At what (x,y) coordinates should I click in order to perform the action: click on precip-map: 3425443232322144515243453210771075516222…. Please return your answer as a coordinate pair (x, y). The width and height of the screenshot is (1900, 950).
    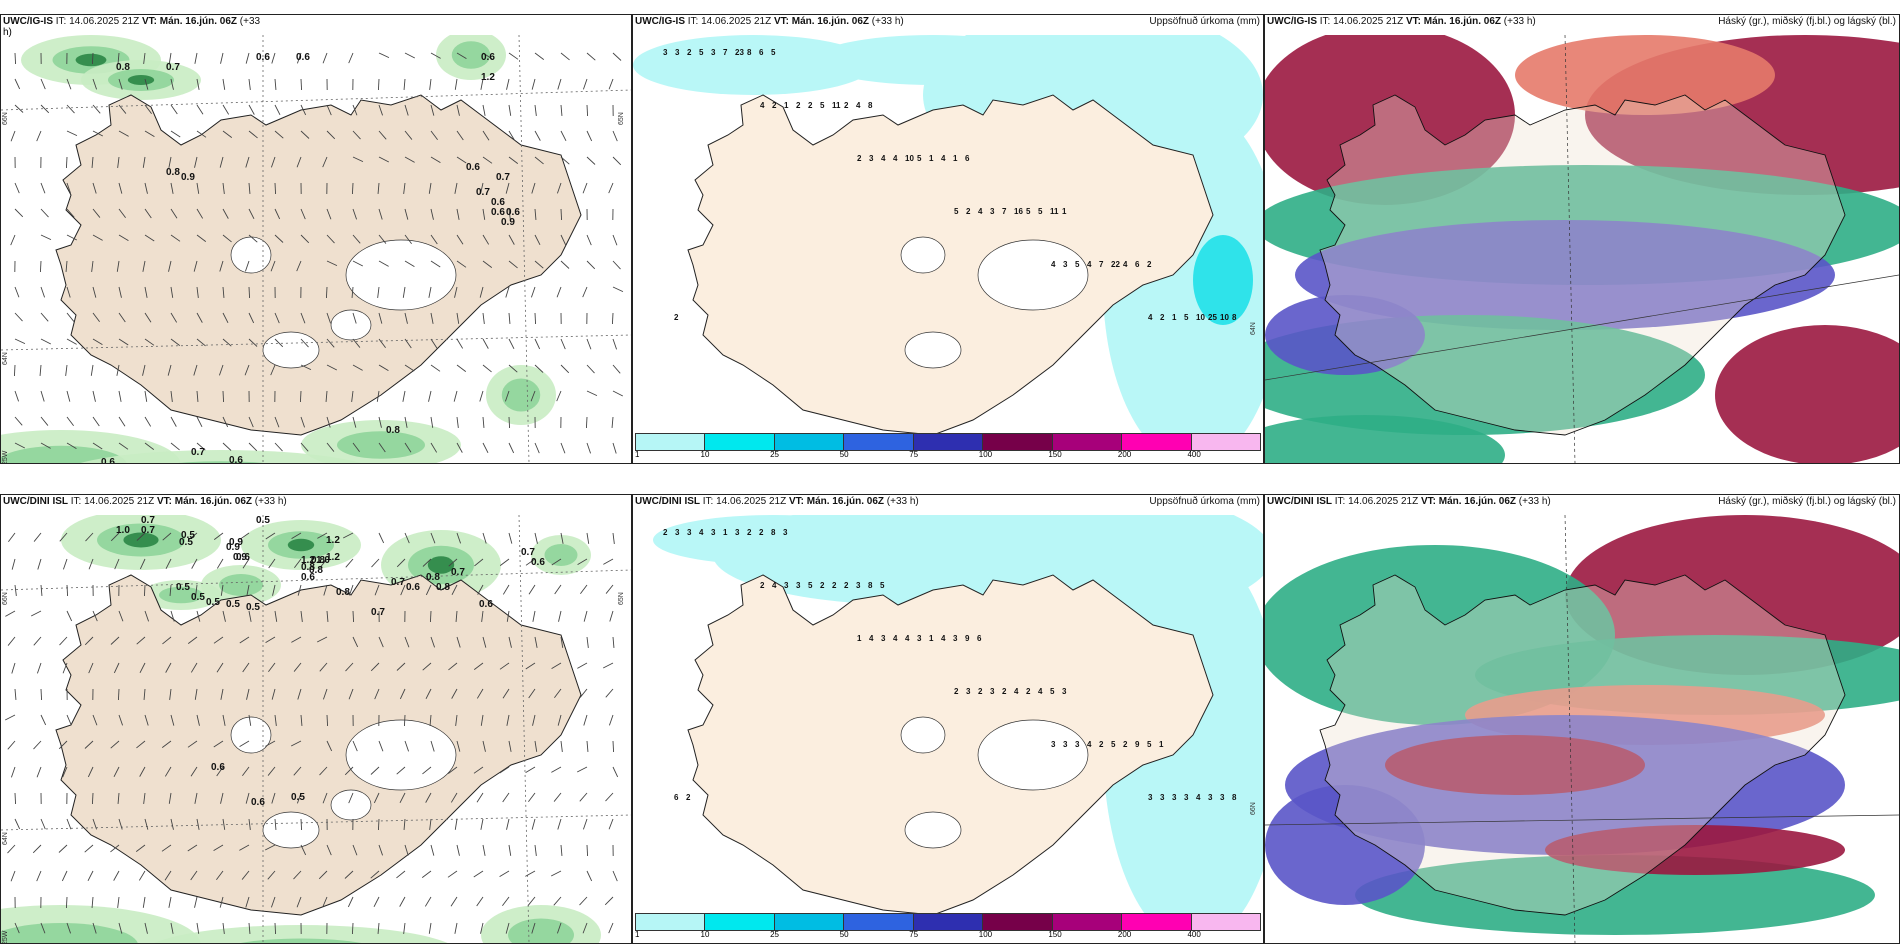
    Looking at the image, I should click on (948, 234).